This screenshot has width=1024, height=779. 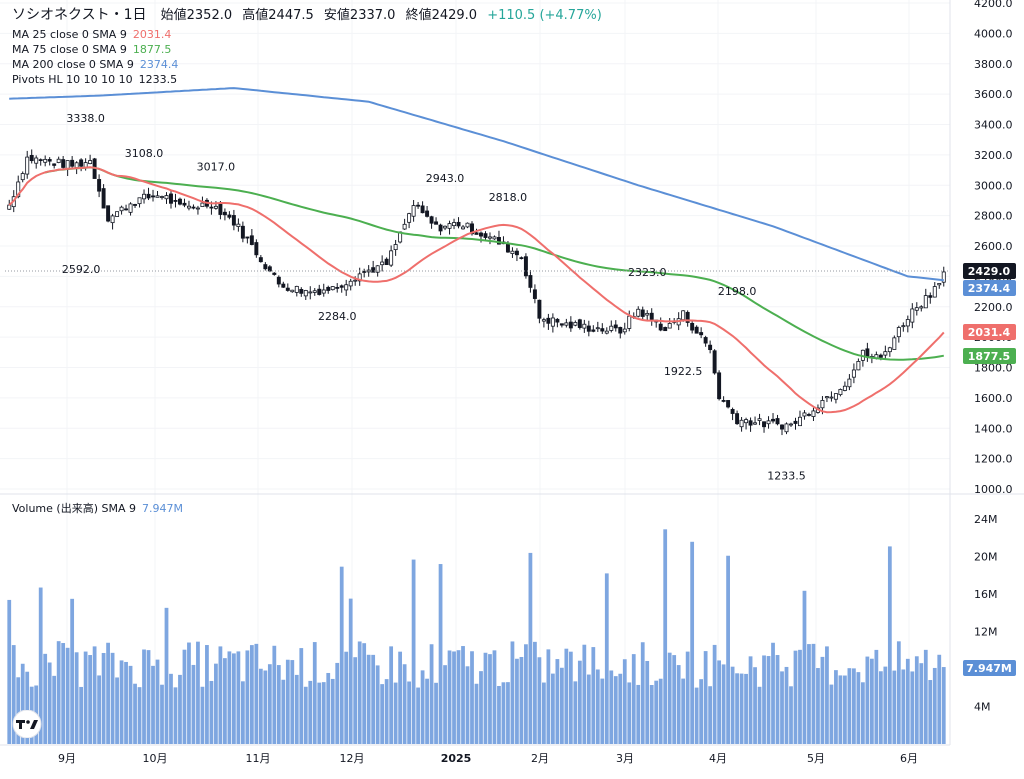 I want to click on pivot-label: 2818.0, so click(x=508, y=197).